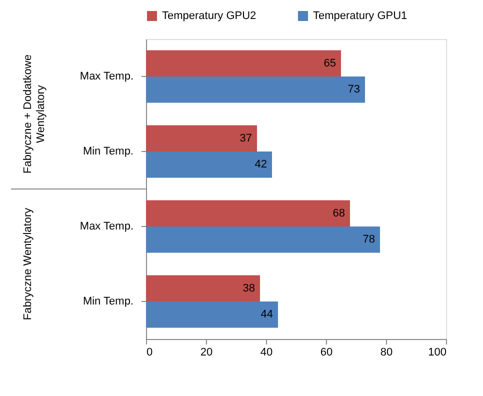 The height and width of the screenshot is (396, 483). I want to click on data-label: 42, so click(260, 164).